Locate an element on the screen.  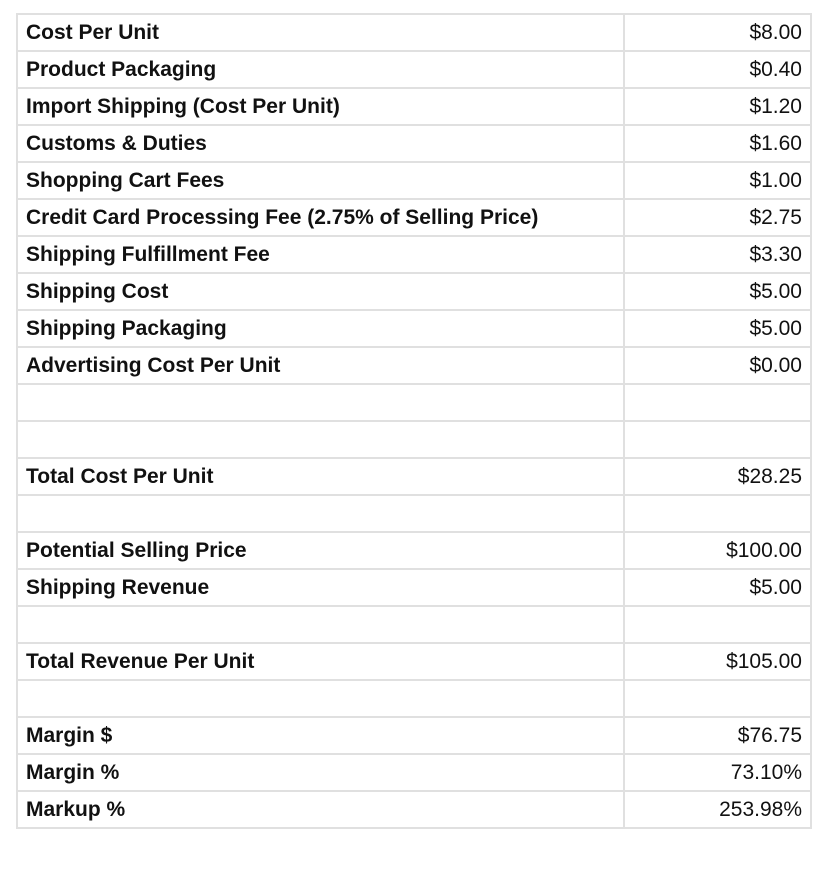
row-value: $100.00 is located at coordinates (717, 550).